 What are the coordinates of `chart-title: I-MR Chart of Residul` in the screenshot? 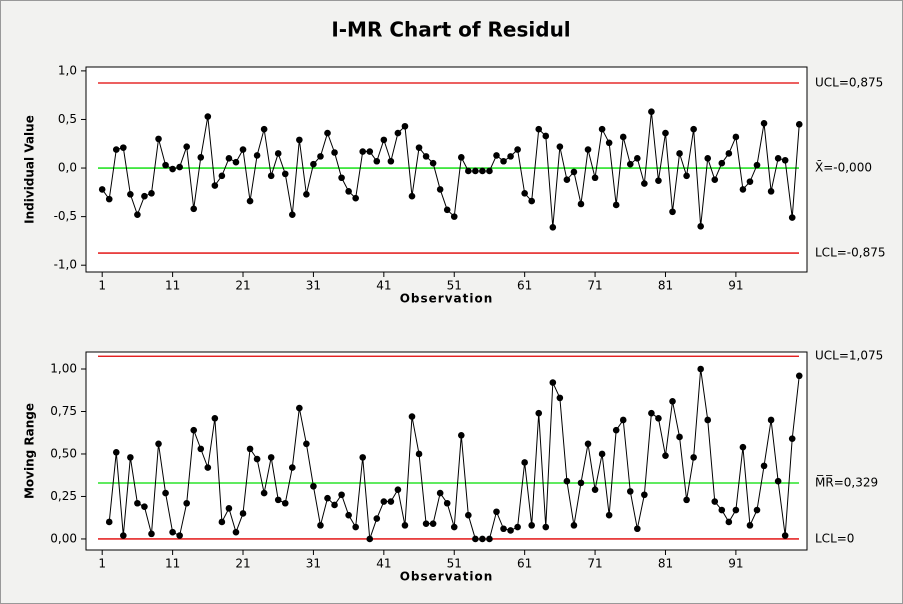 It's located at (450, 30).